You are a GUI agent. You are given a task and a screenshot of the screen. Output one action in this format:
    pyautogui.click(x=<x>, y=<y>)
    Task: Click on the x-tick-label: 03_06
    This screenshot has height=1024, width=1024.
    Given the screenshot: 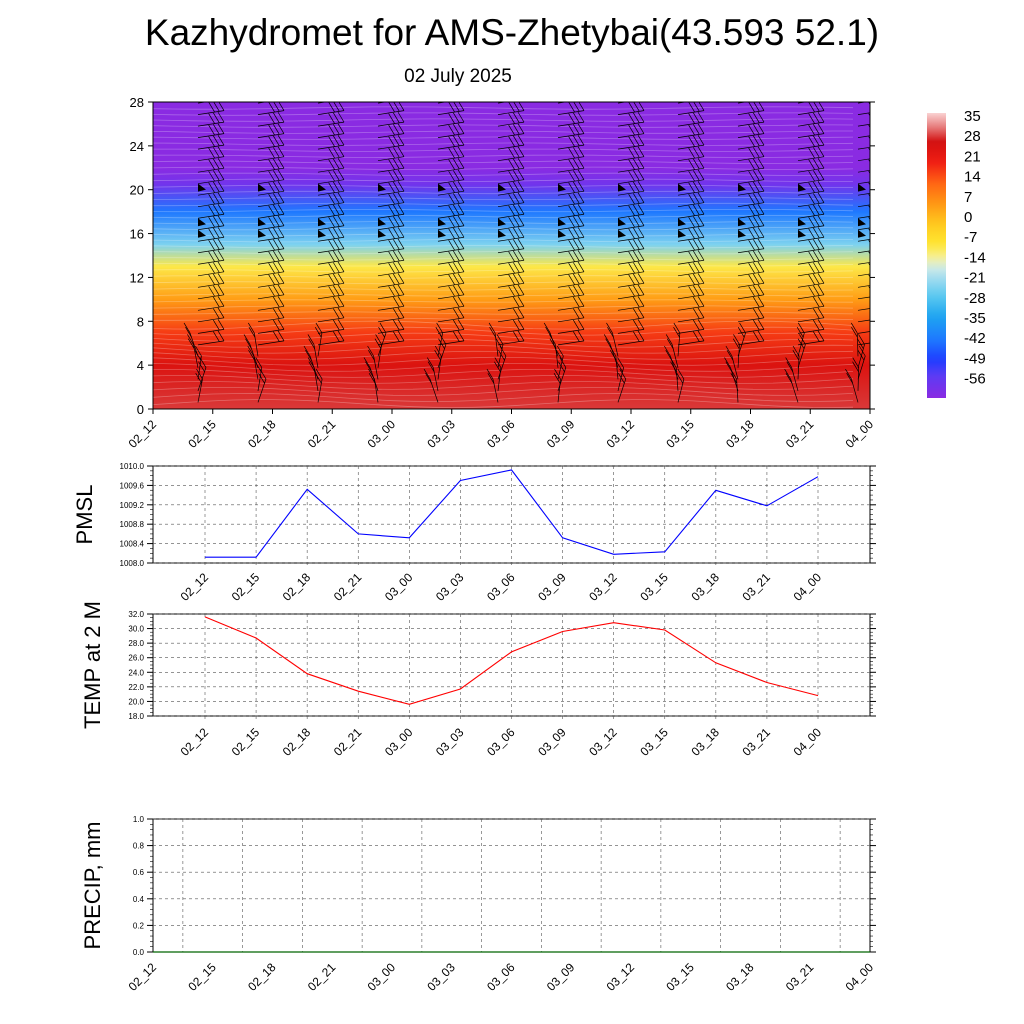 What is the action you would take?
    pyautogui.click(x=501, y=742)
    